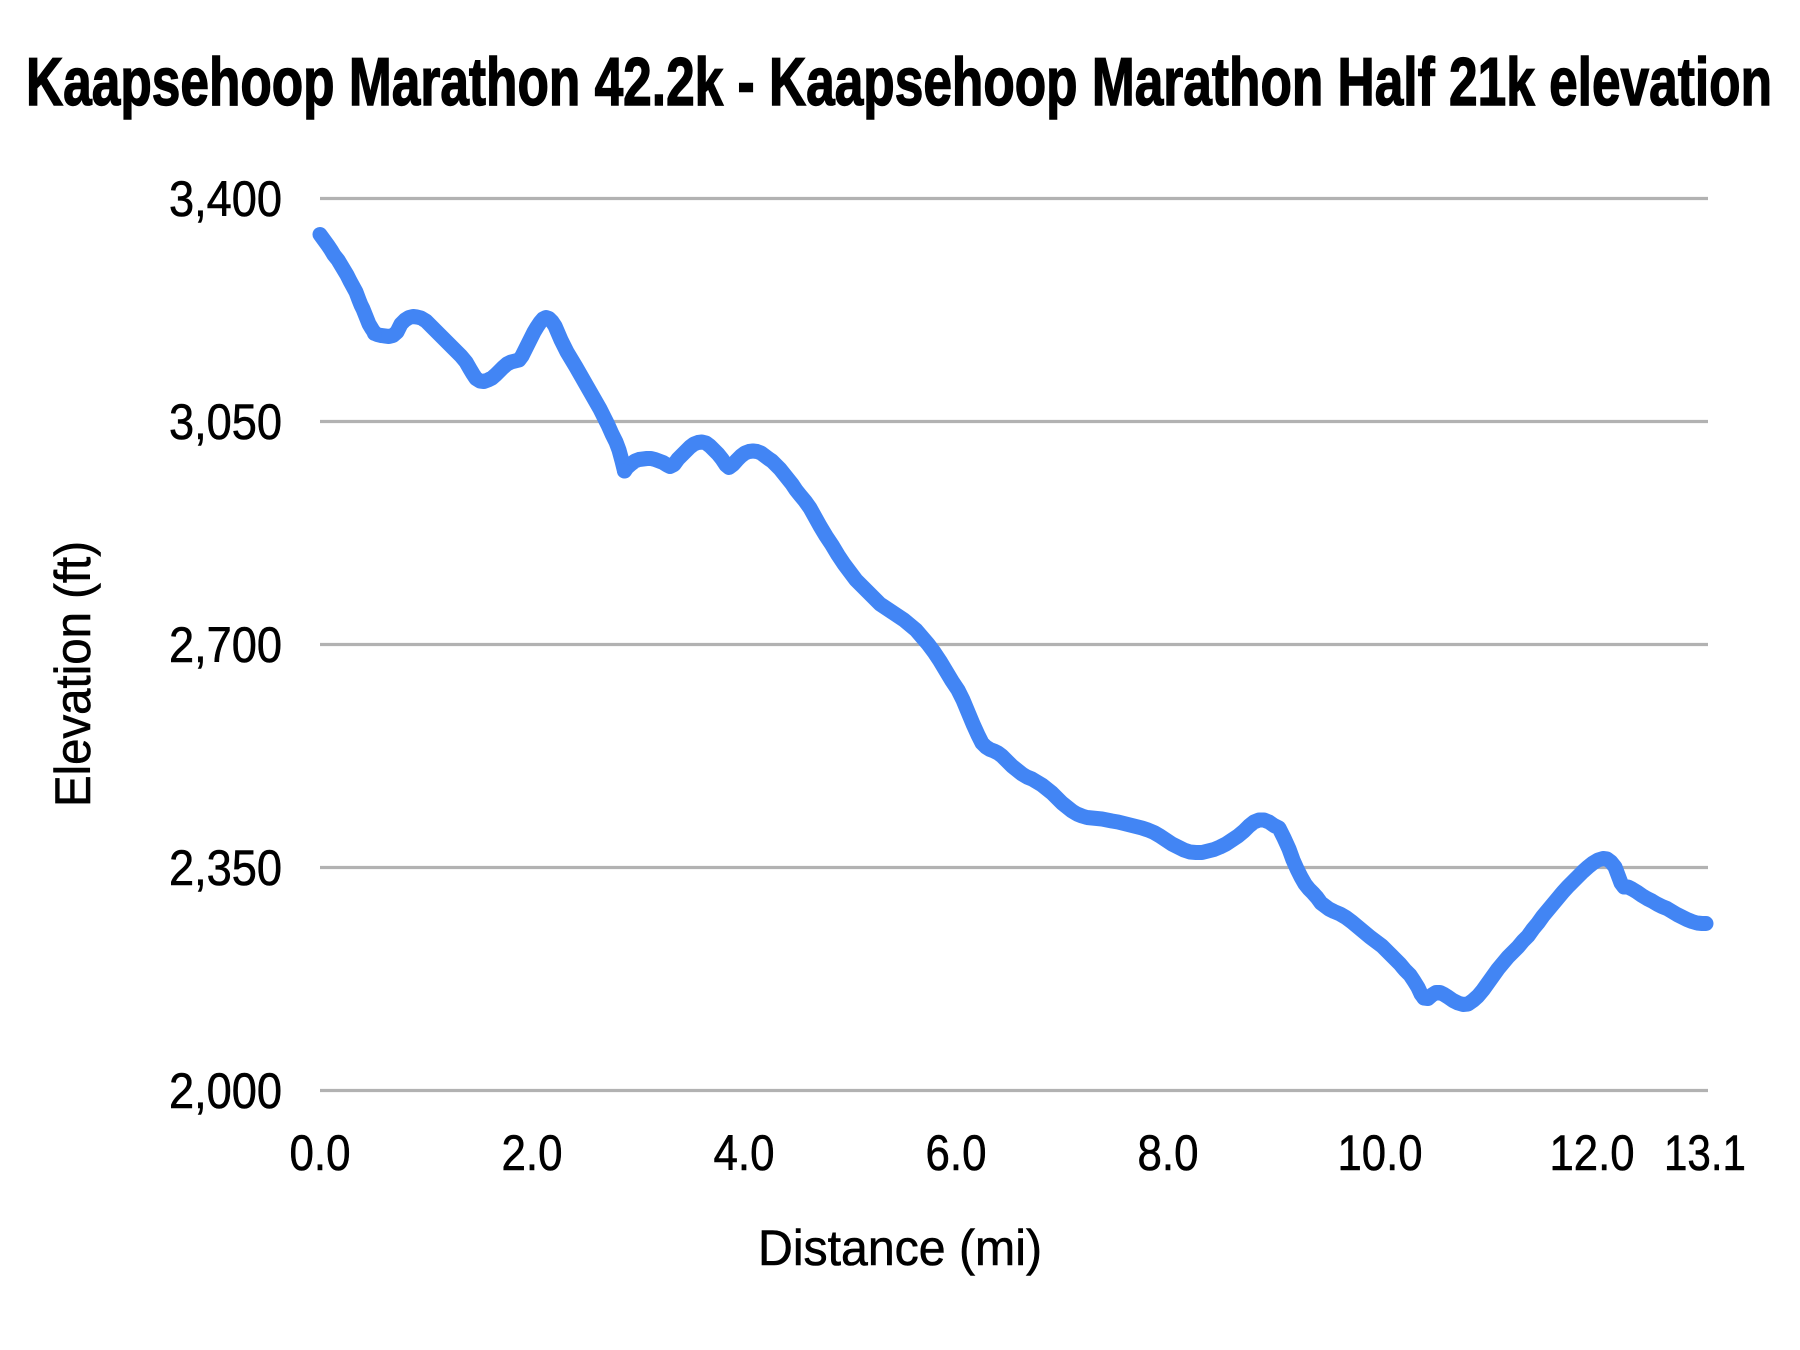  What do you see at coordinates (225, 868) in the screenshot?
I see `svg-text: 2,350` at bounding box center [225, 868].